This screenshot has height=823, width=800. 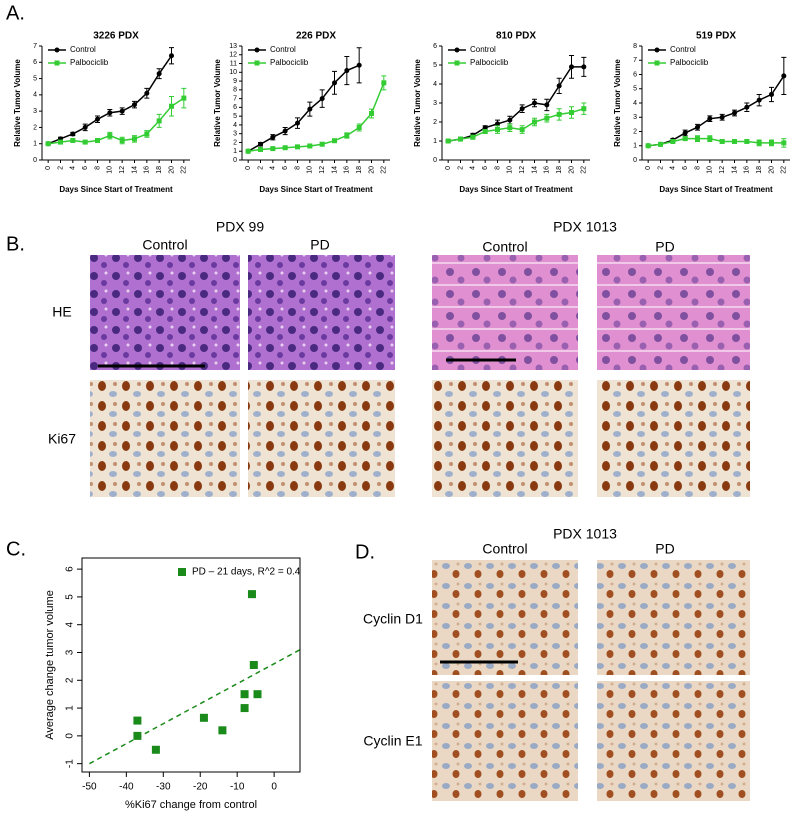 I want to click on y-tick-label: 7, so click(x=35, y=46).